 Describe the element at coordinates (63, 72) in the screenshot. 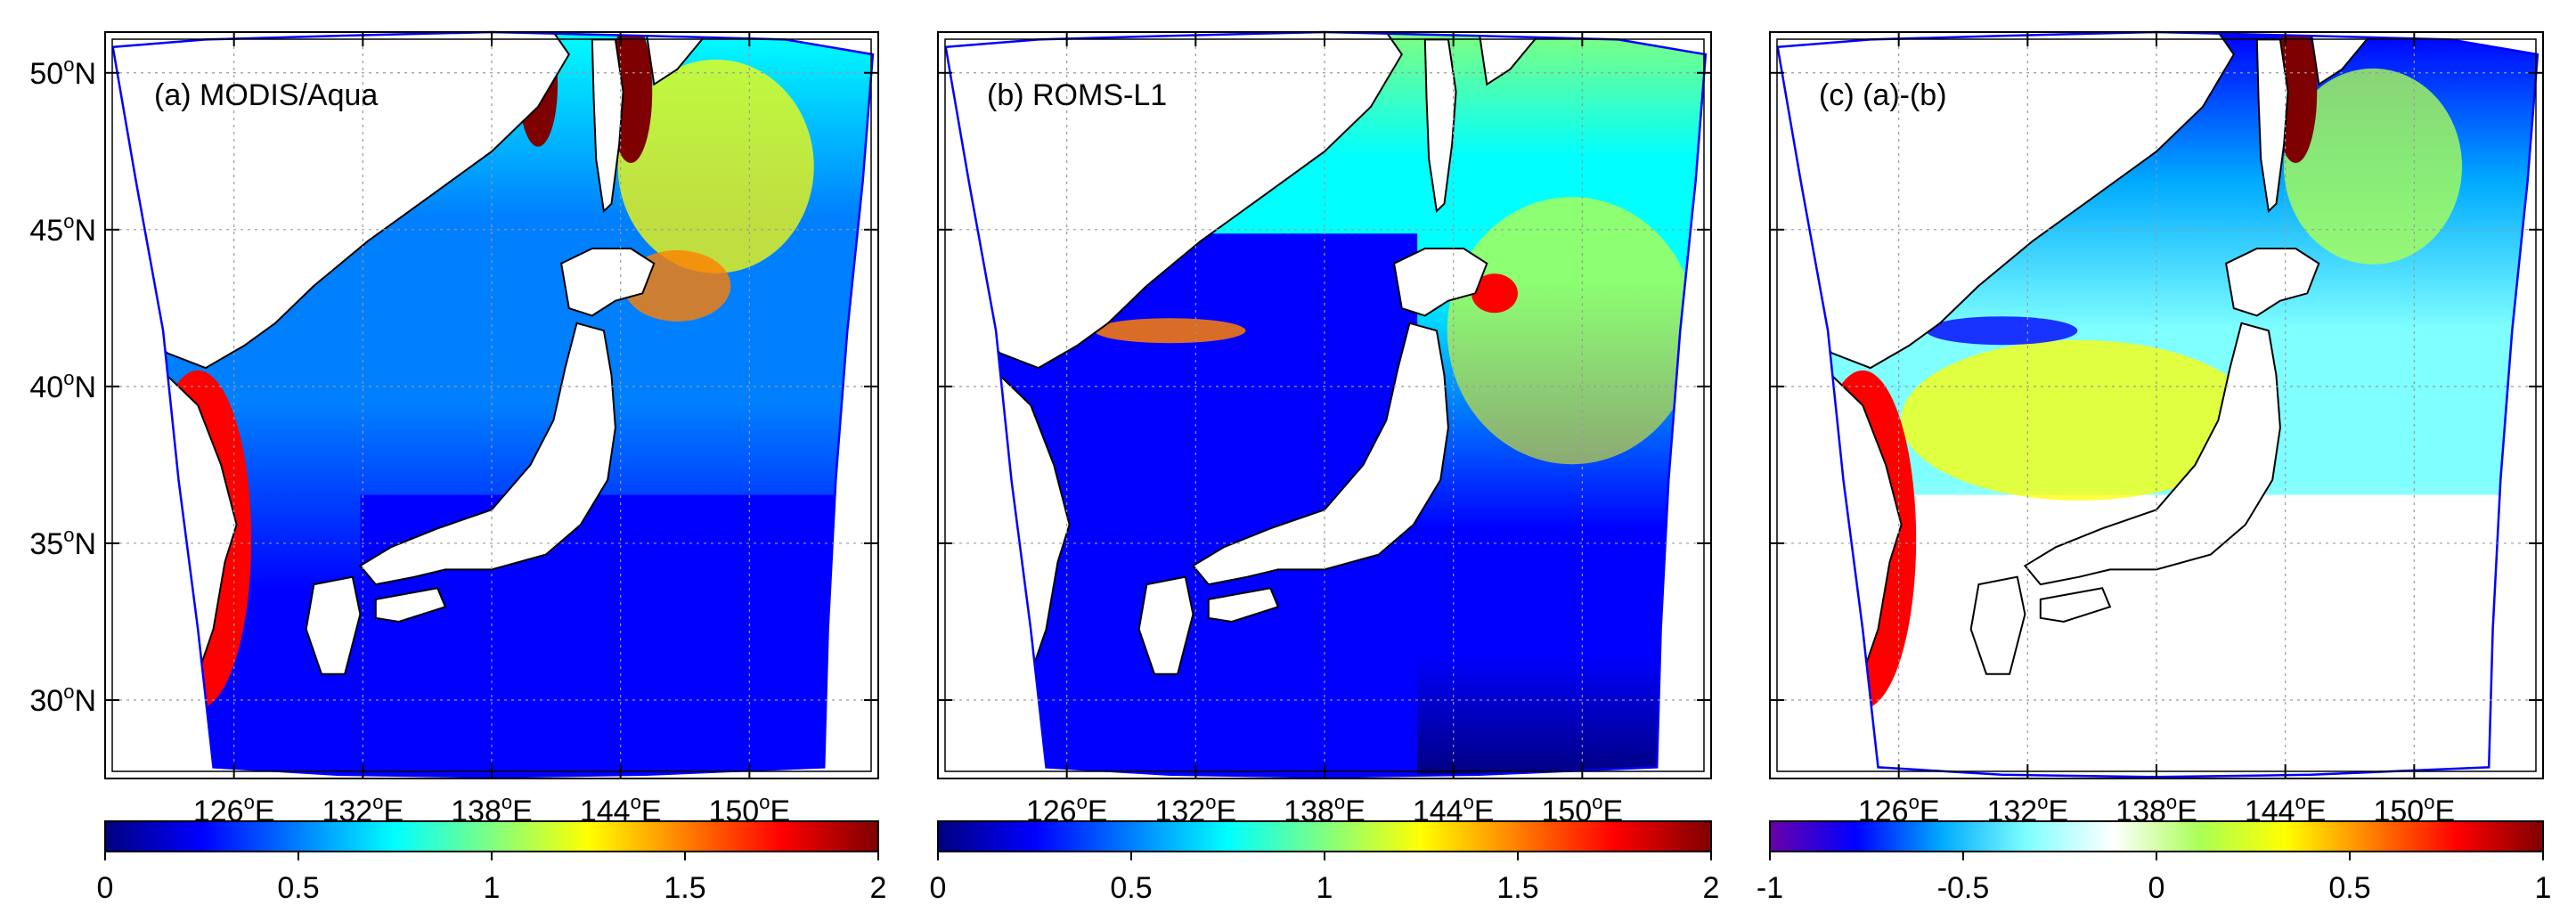

I see `lat-label: 50oN` at that location.